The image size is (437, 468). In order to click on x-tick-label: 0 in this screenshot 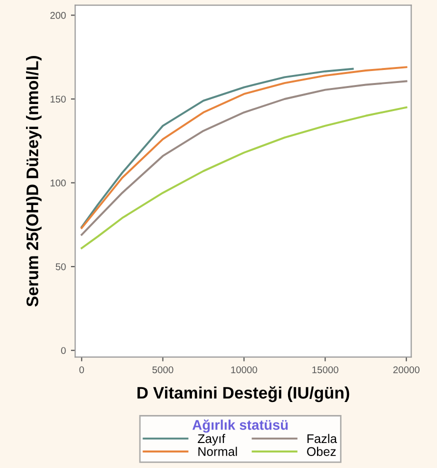, I will do `click(81, 370)`.